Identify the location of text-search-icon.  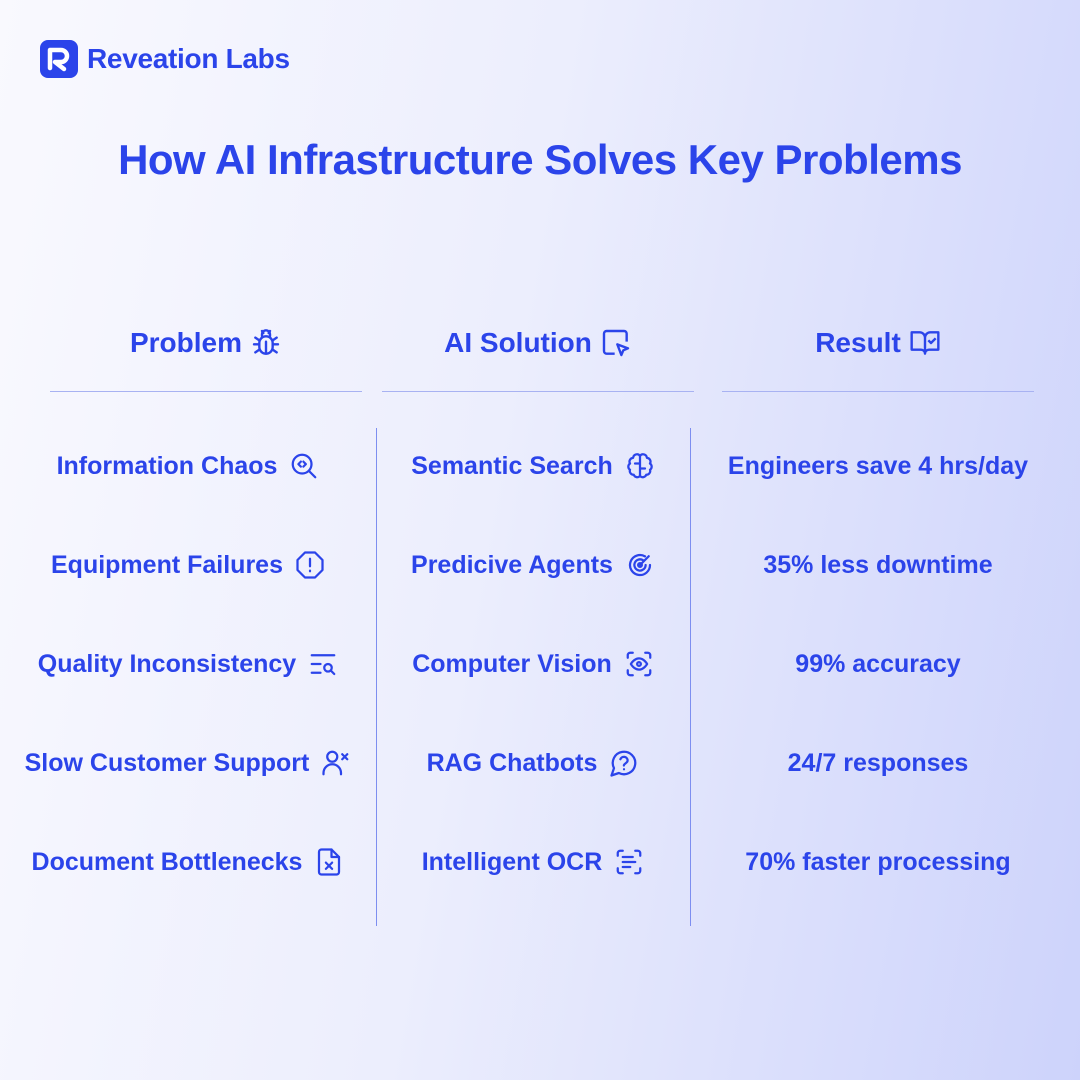
(323, 665).